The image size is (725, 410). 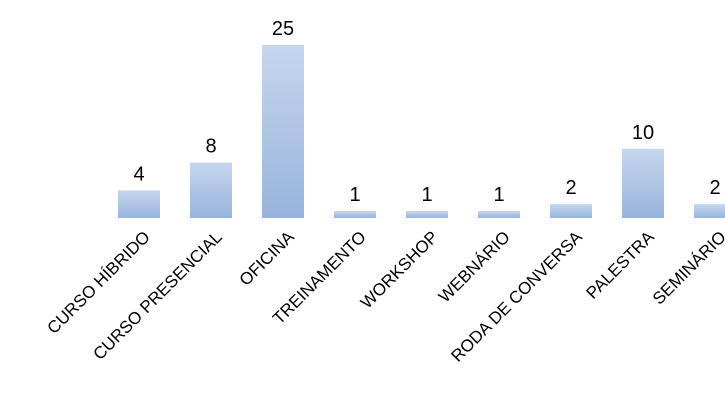 I want to click on data-label-8: 10, so click(x=643, y=133).